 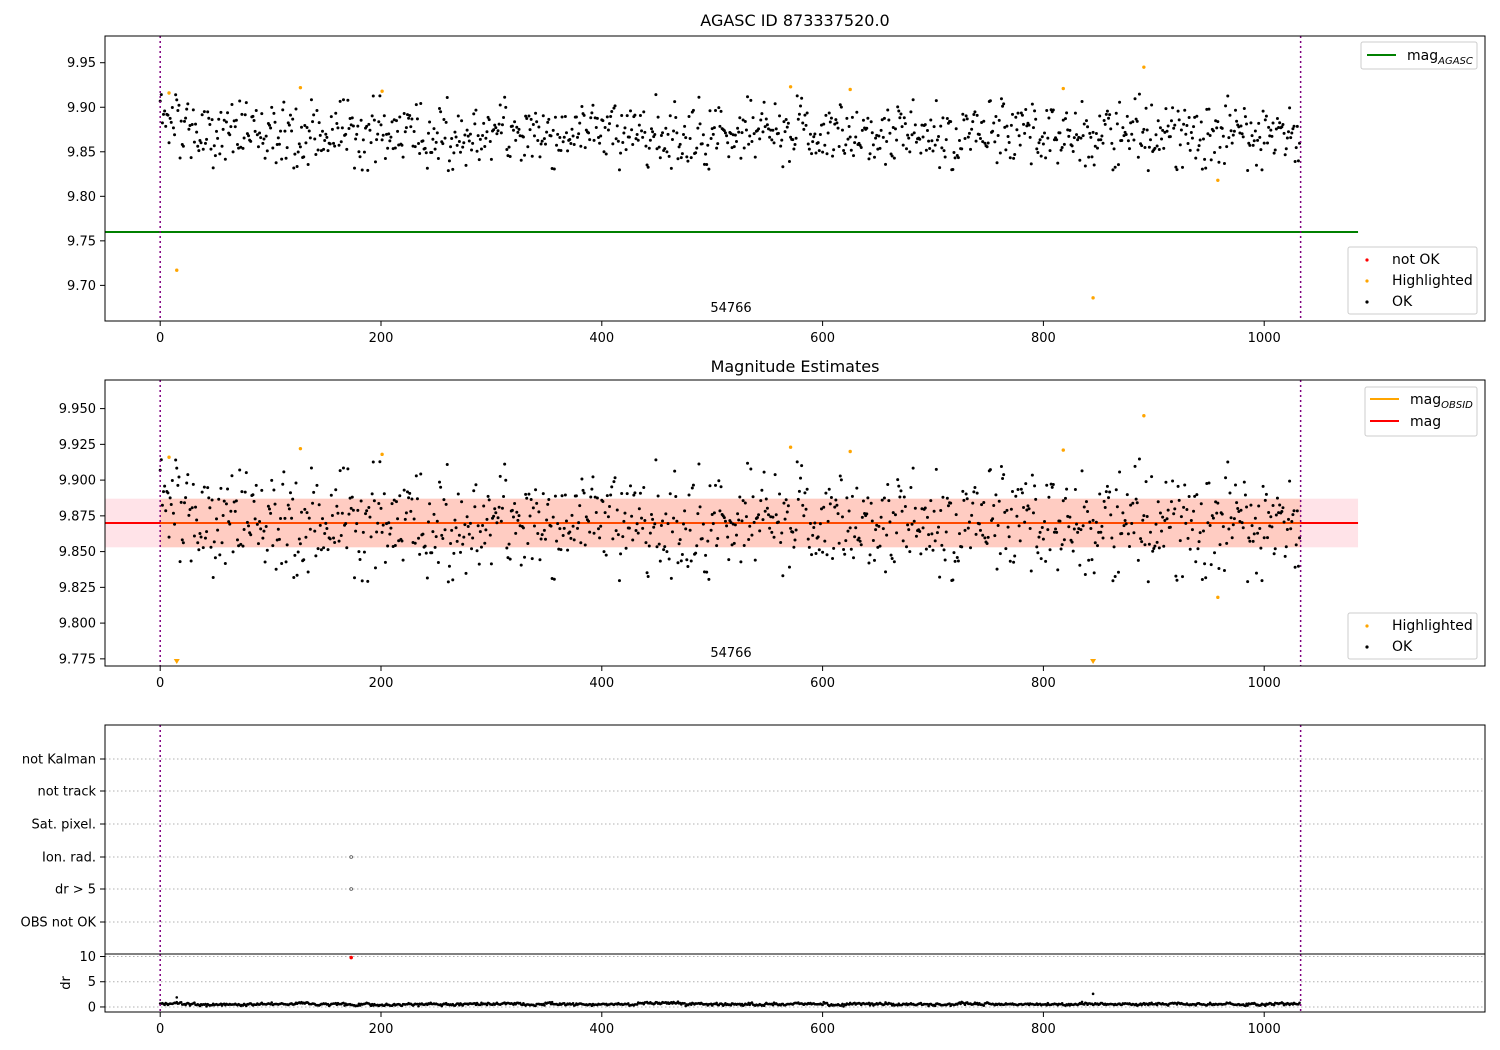 I want to click on panel-1-obsid-label: 54766, so click(x=730, y=308).